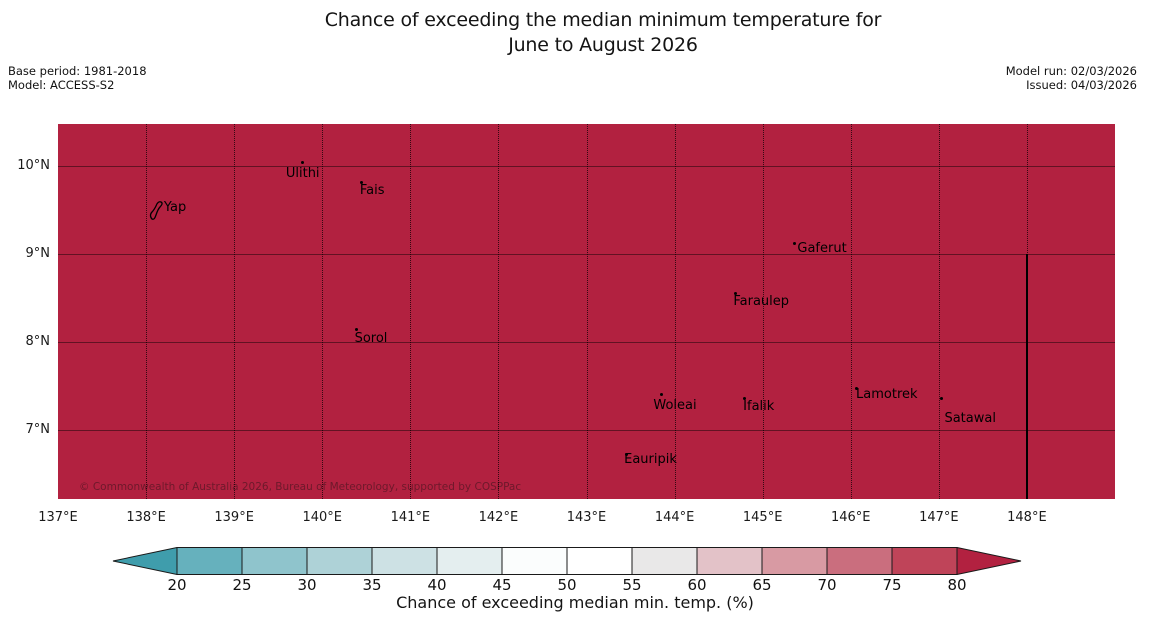  What do you see at coordinates (498, 517) in the screenshot?
I see `lon-tick-label-142: 142°E` at bounding box center [498, 517].